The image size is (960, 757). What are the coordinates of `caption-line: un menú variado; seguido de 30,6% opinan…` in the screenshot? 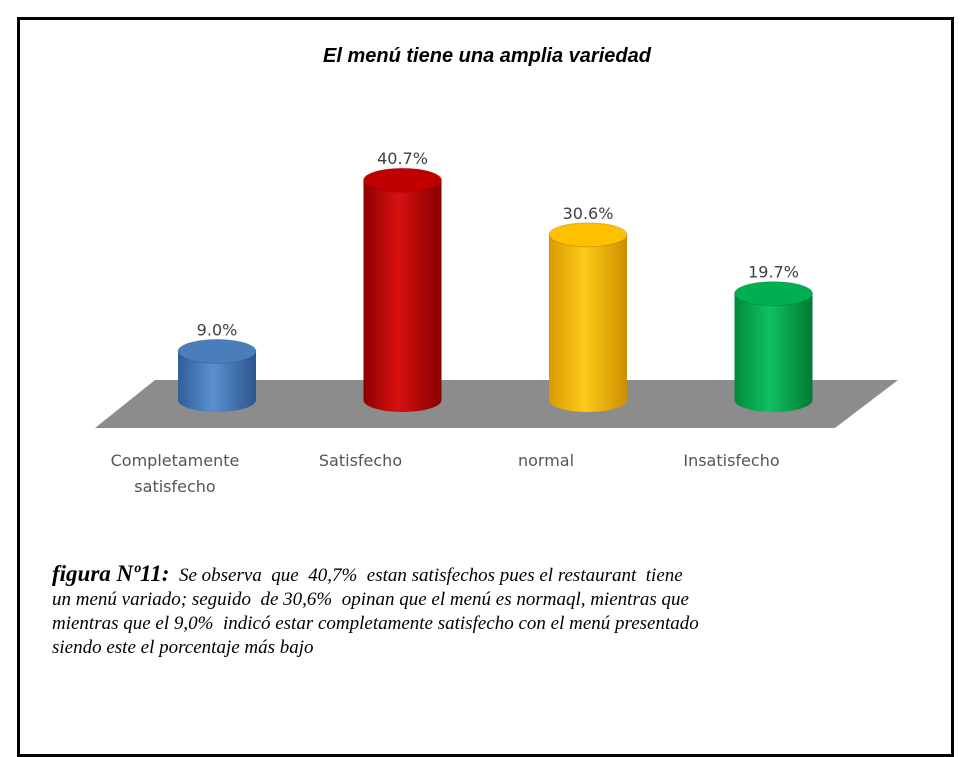 It's located at (370, 599).